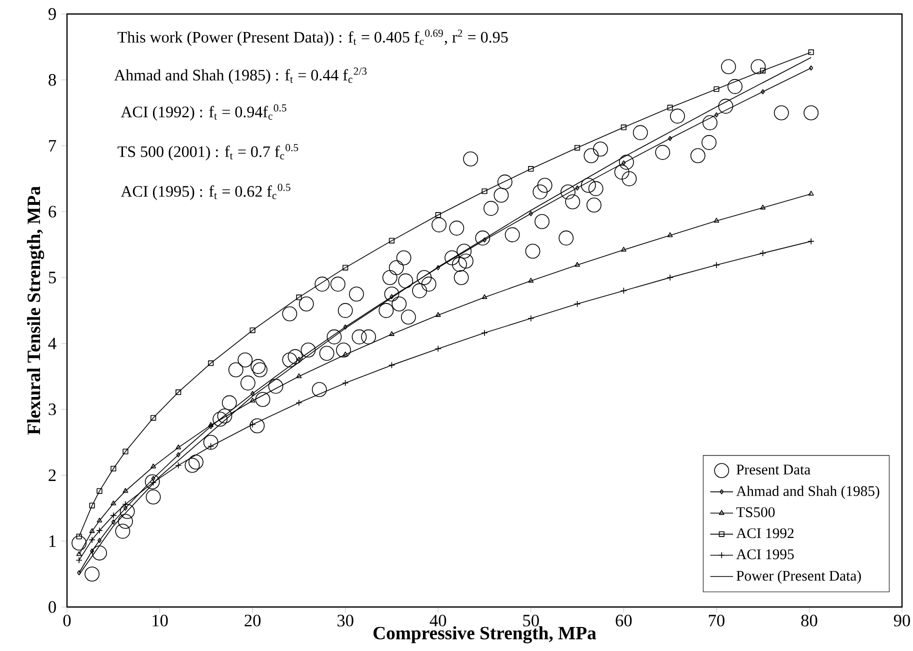  What do you see at coordinates (52, 475) in the screenshot?
I see `y-tick-label: 2` at bounding box center [52, 475].